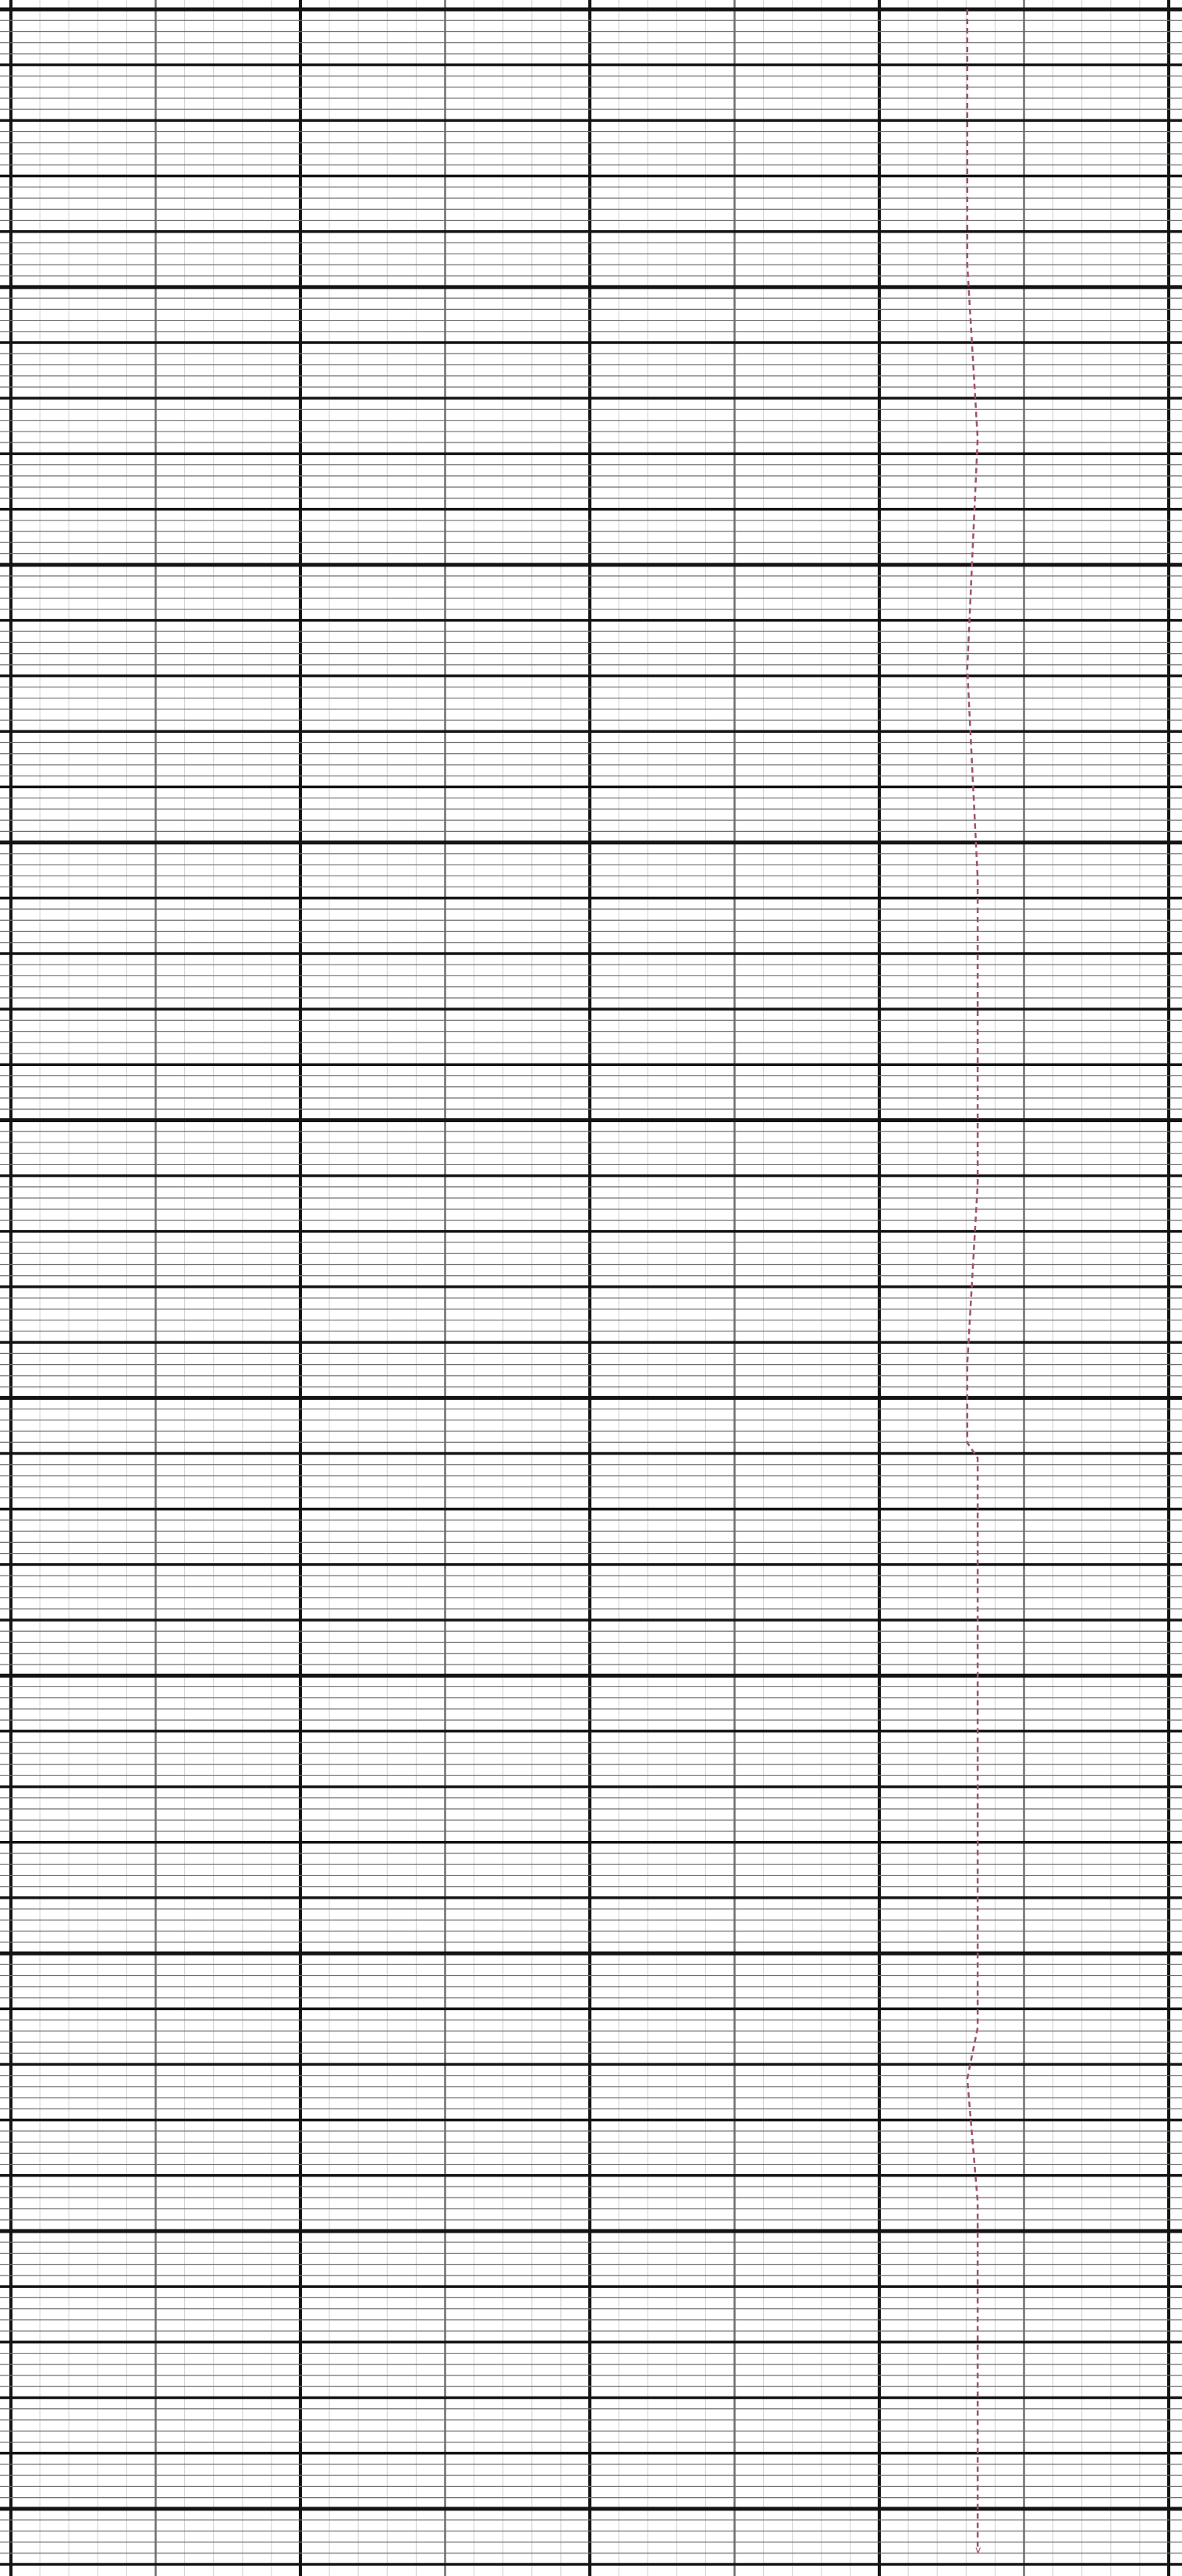 Image resolution: width=1182 pixels, height=2576 pixels. What do you see at coordinates (978, 2550) in the screenshot?
I see `pen-end-label: v` at bounding box center [978, 2550].